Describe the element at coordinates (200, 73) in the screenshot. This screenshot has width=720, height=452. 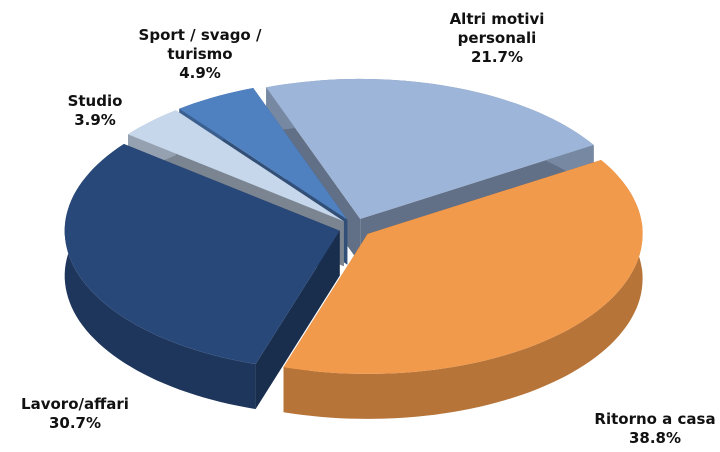
I see `value-label: 4.9%` at that location.